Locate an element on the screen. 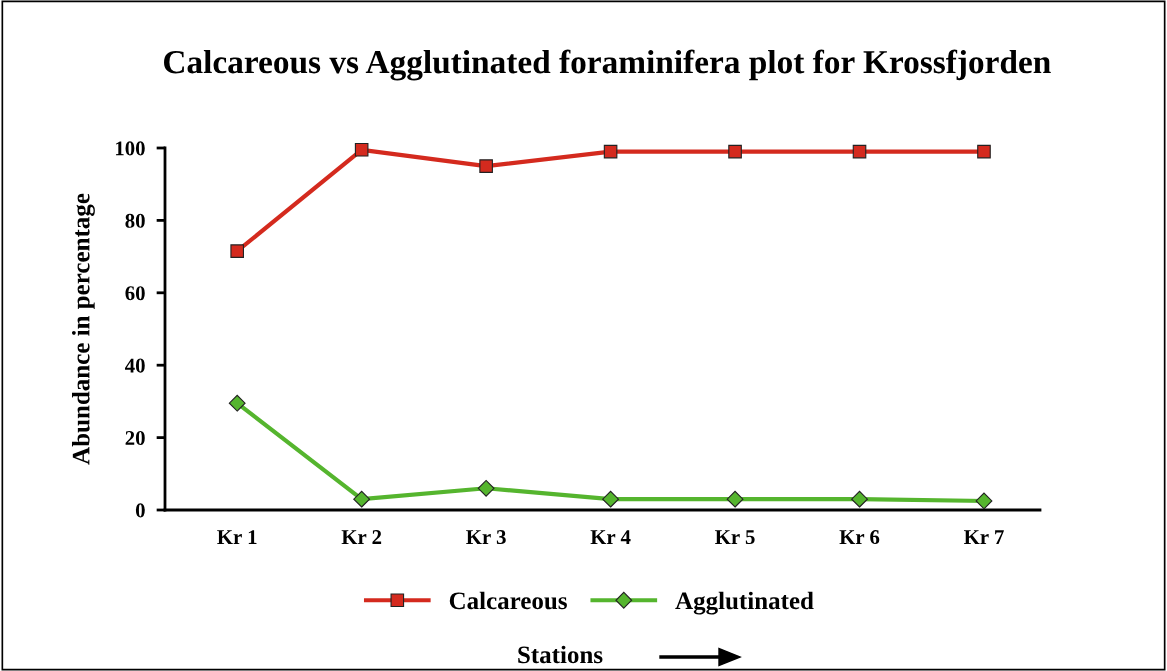 Image resolution: width=1167 pixels, height=671 pixels. legend-label: Calcareous is located at coordinates (508, 600).